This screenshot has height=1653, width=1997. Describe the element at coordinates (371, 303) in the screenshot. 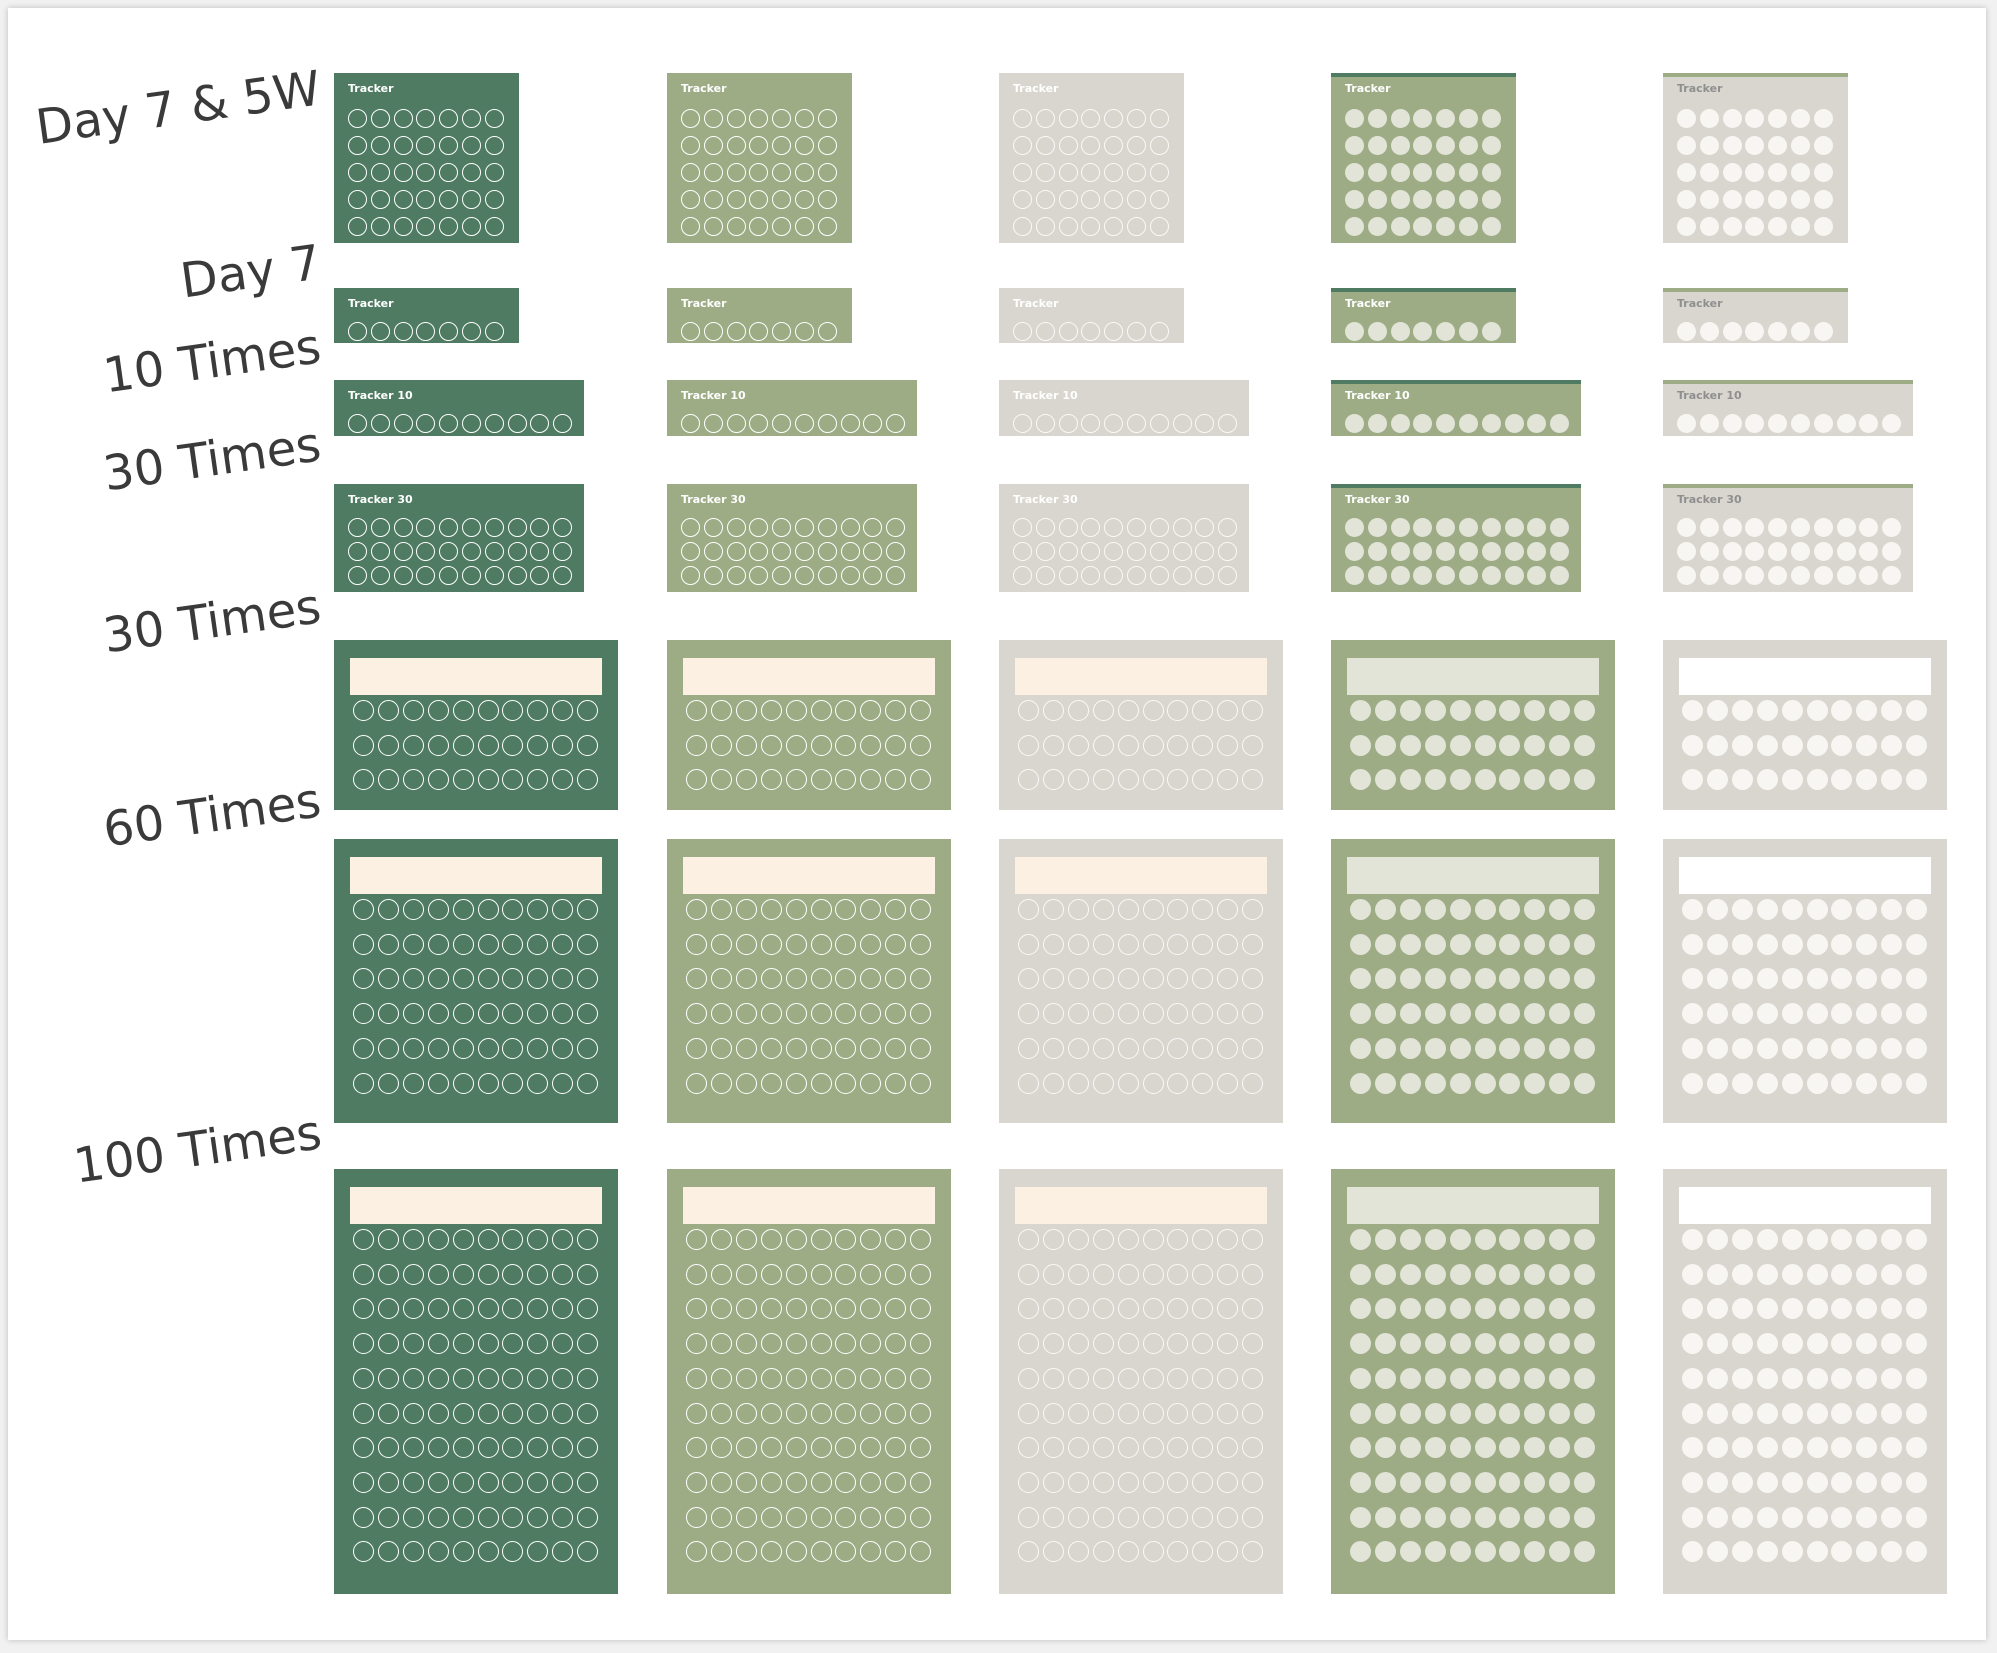

I see `tracker-title: Tracker` at that location.